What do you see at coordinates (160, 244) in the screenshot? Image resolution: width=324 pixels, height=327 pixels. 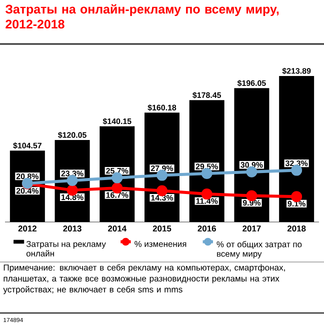 I see `legend-label: % изменения` at bounding box center [160, 244].